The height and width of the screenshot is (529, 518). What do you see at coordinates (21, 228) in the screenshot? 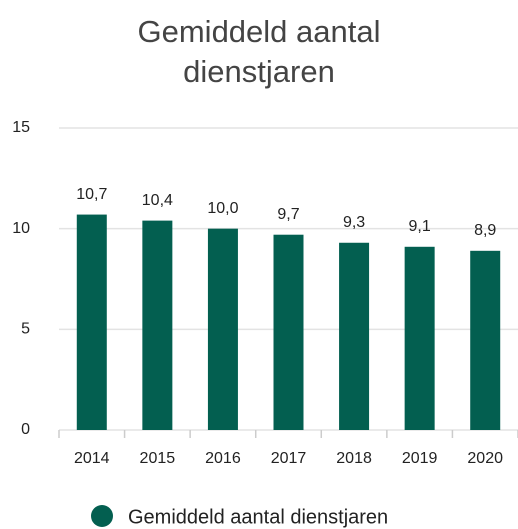
I see `y-tick-label: 10` at bounding box center [21, 228].